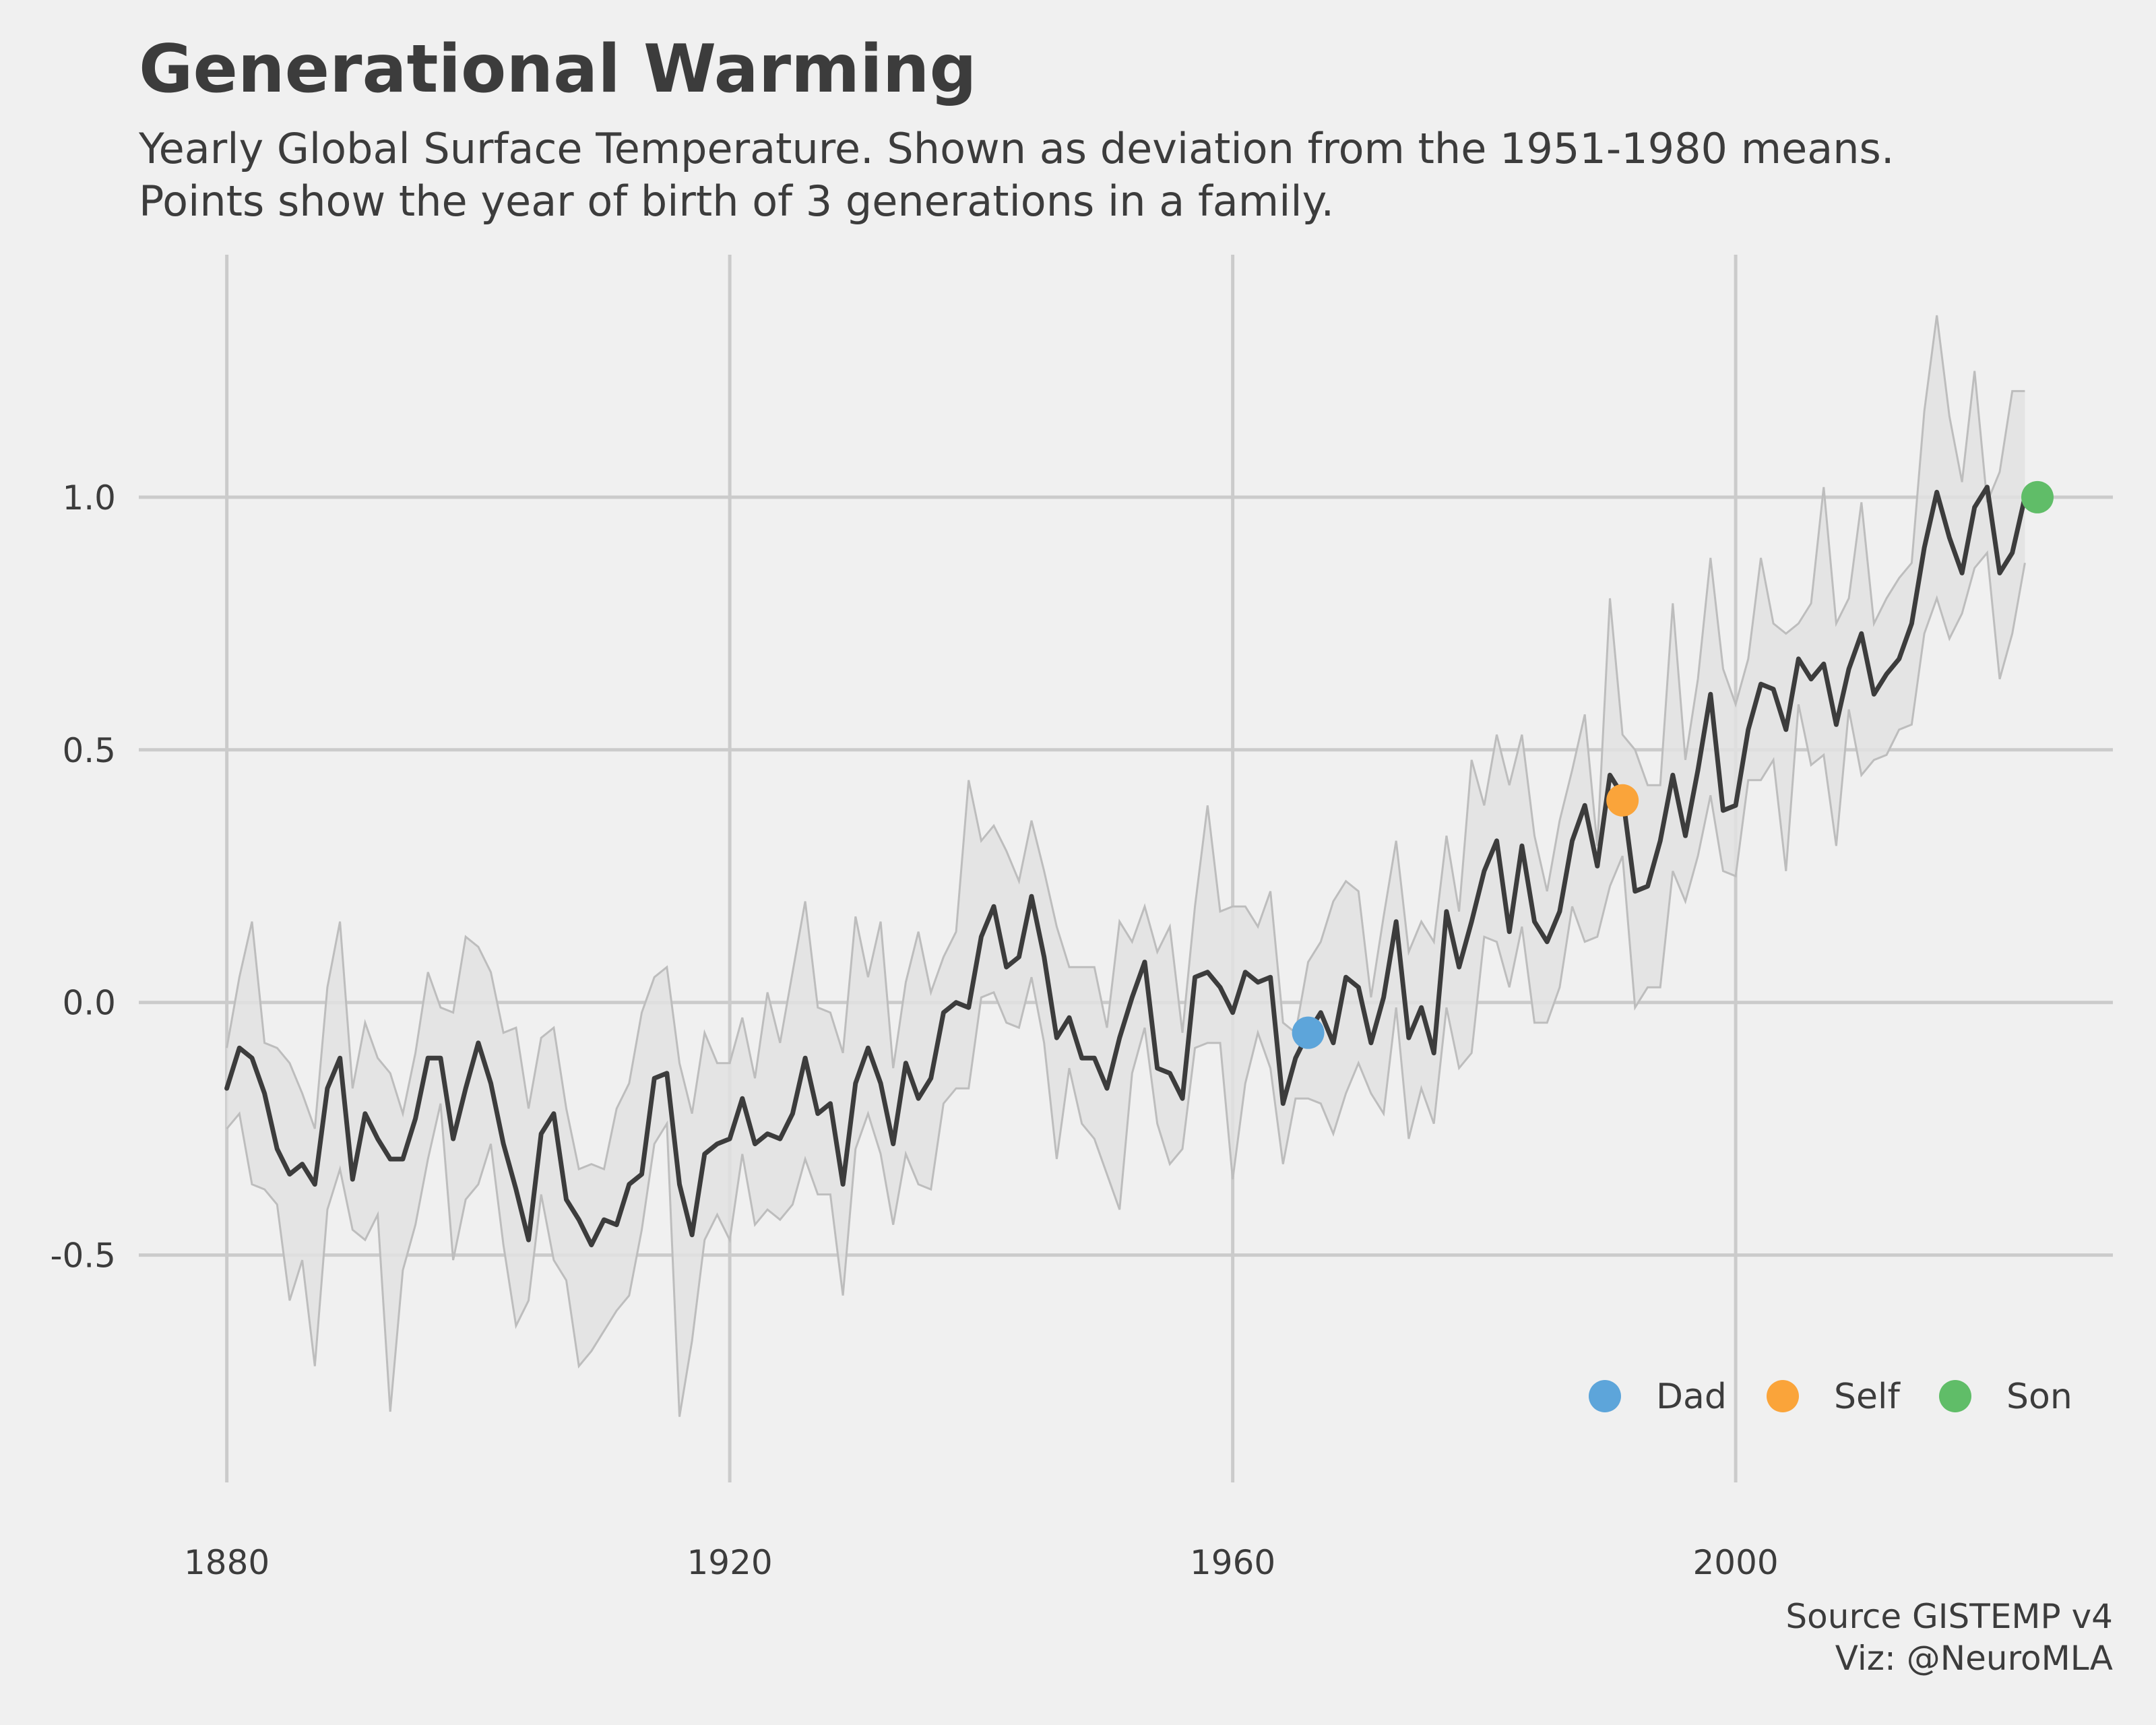 The width and height of the screenshot is (2156, 1725). Describe the element at coordinates (730, 1562) in the screenshot. I see `x-tick-label-1920: 1920` at that location.